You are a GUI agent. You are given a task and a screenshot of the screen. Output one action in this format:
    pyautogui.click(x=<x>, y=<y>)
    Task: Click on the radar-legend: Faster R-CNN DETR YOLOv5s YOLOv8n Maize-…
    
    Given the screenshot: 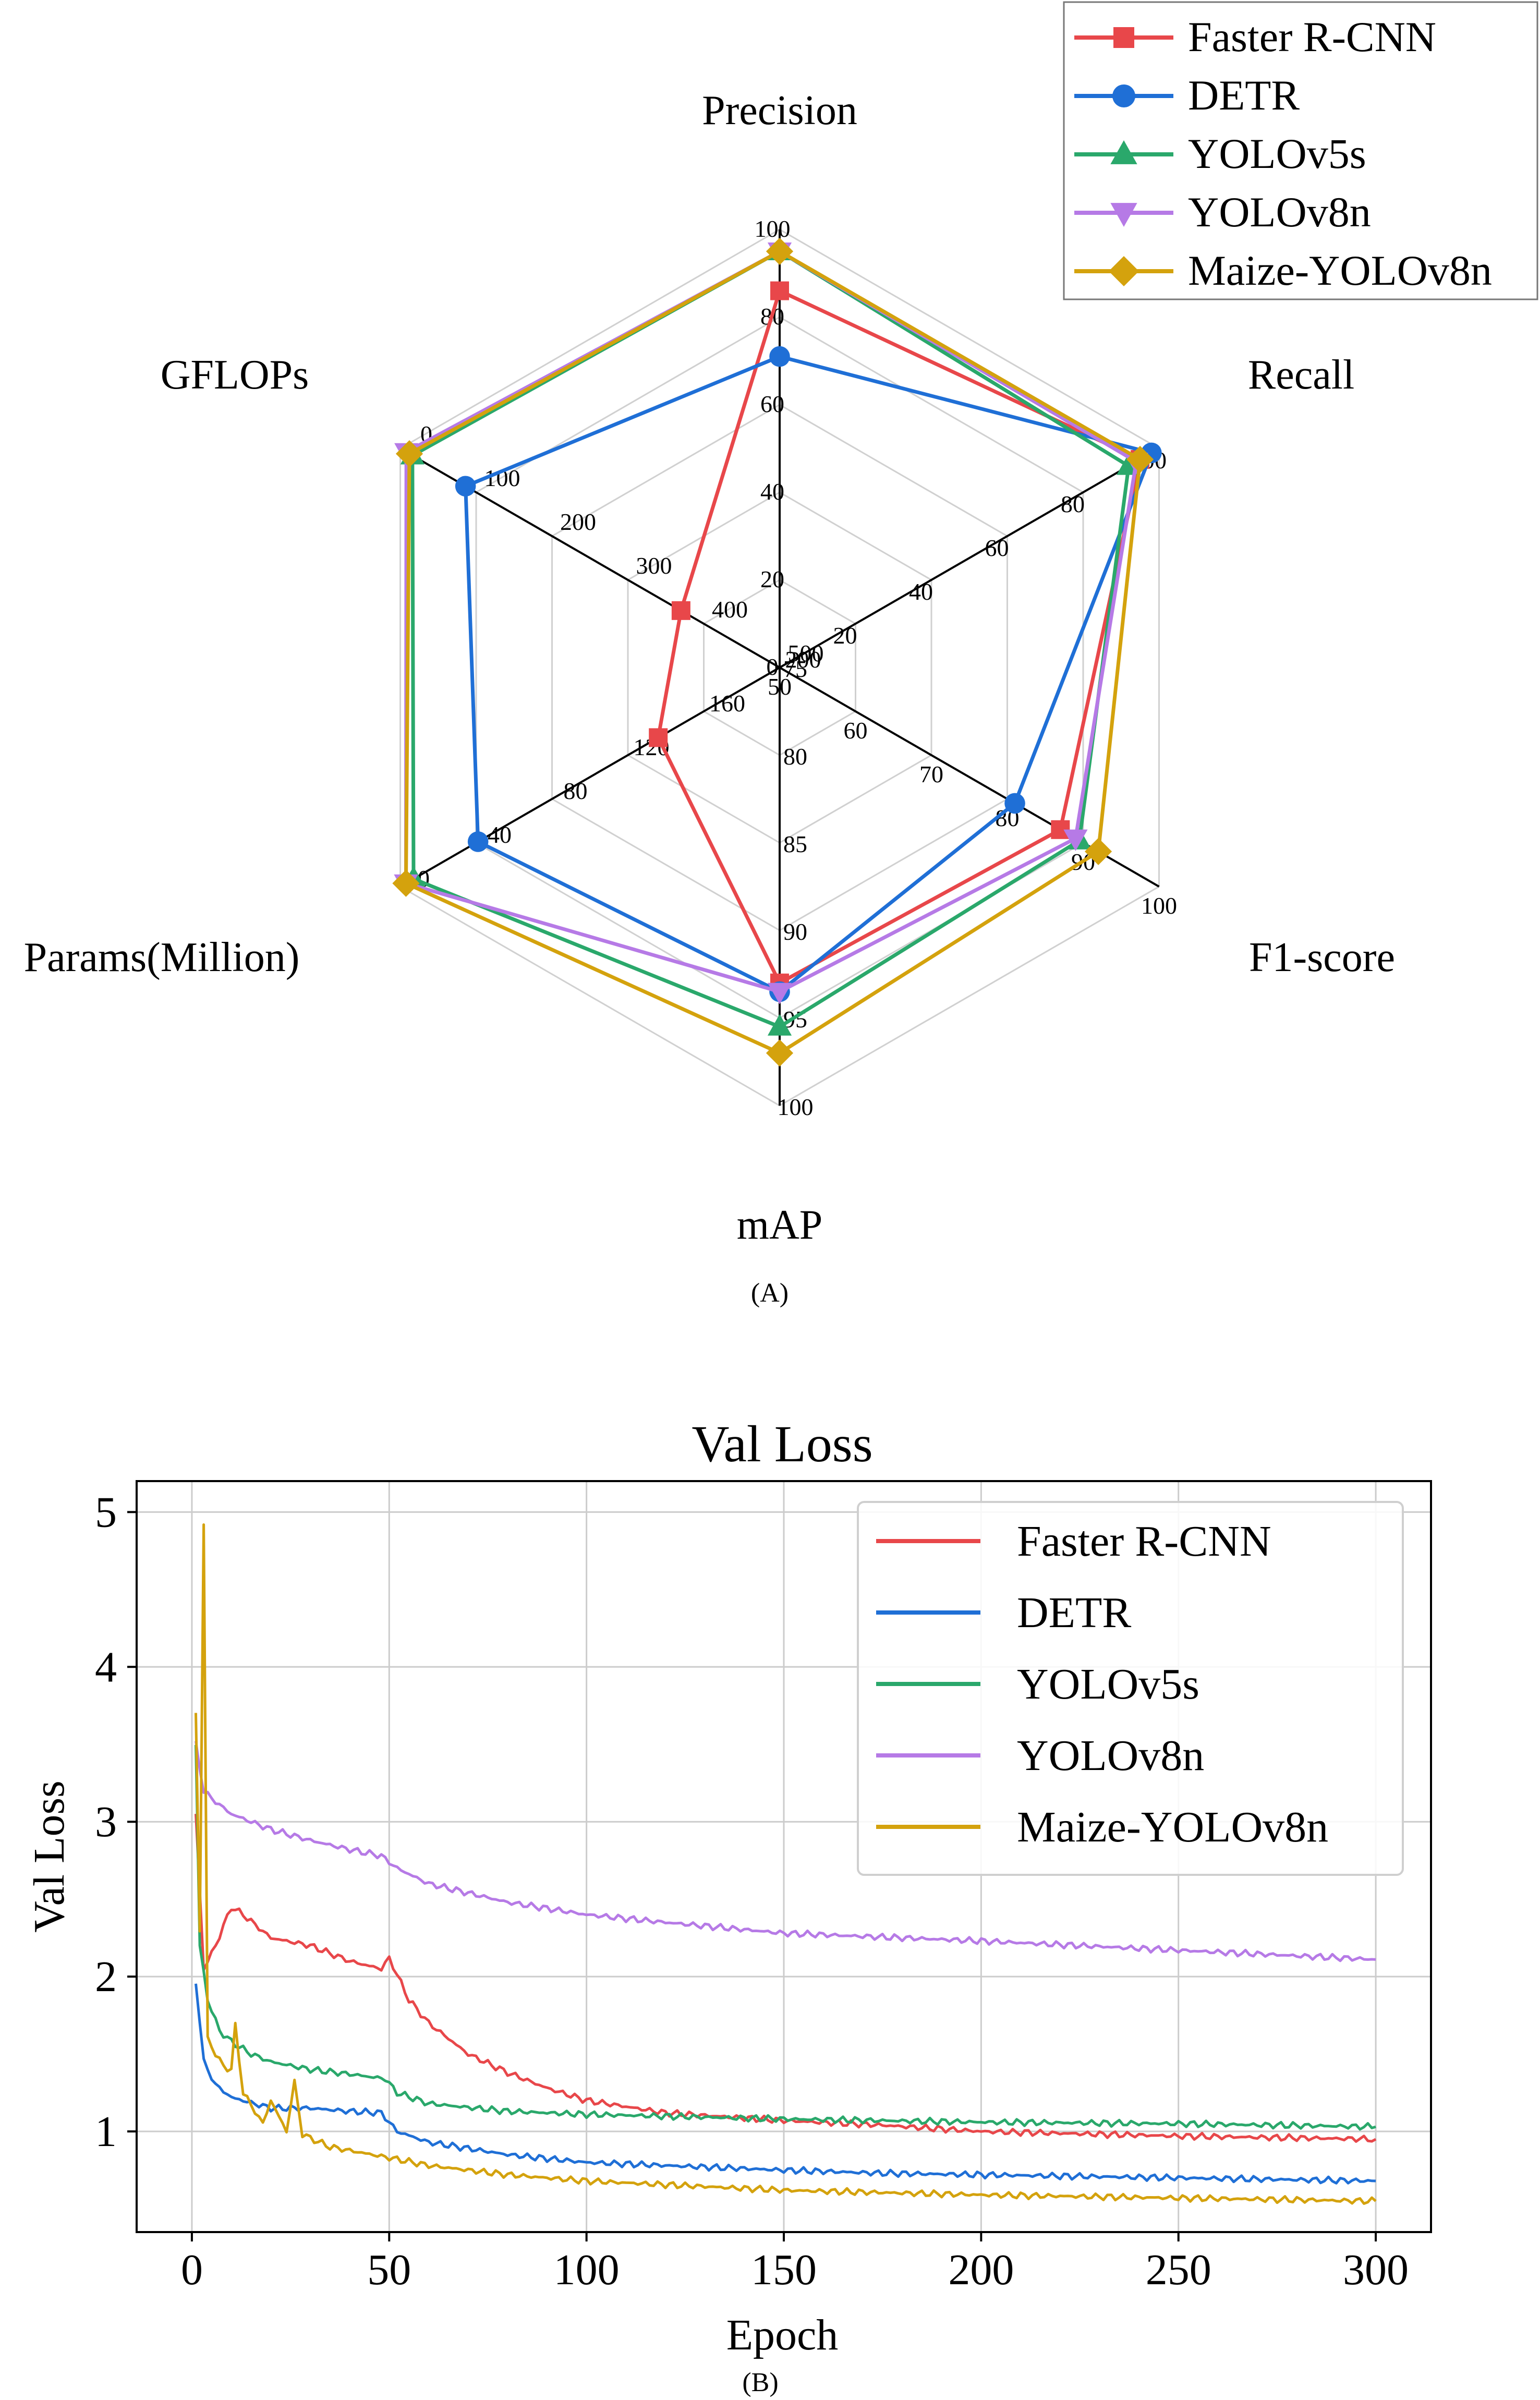 What is the action you would take?
    pyautogui.click(x=1300, y=150)
    